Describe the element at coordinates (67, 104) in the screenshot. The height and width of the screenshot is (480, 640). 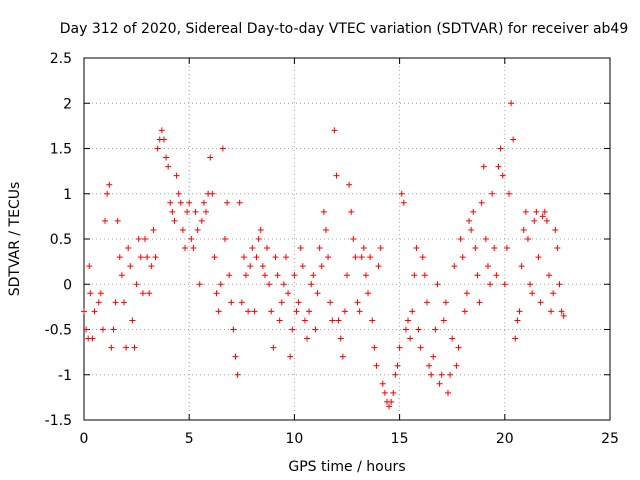
I see `y-tick-label: 2` at that location.